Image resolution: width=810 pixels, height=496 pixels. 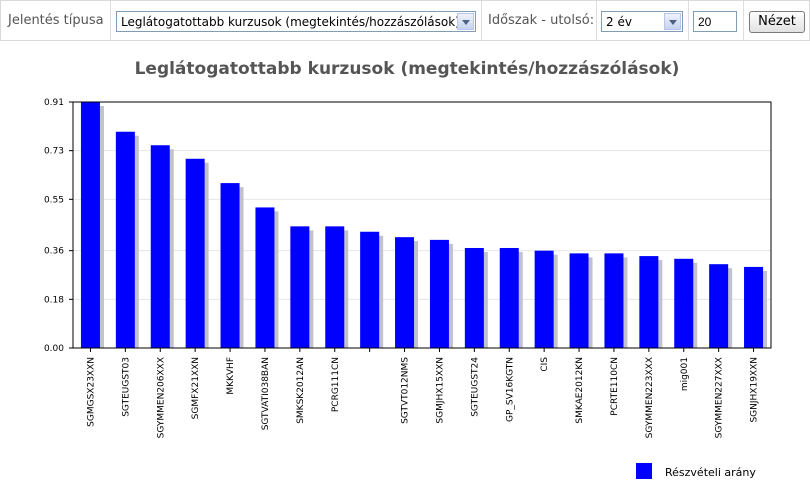 I want to click on x-tick-label: SGMFX21XXN, so click(x=196, y=388).